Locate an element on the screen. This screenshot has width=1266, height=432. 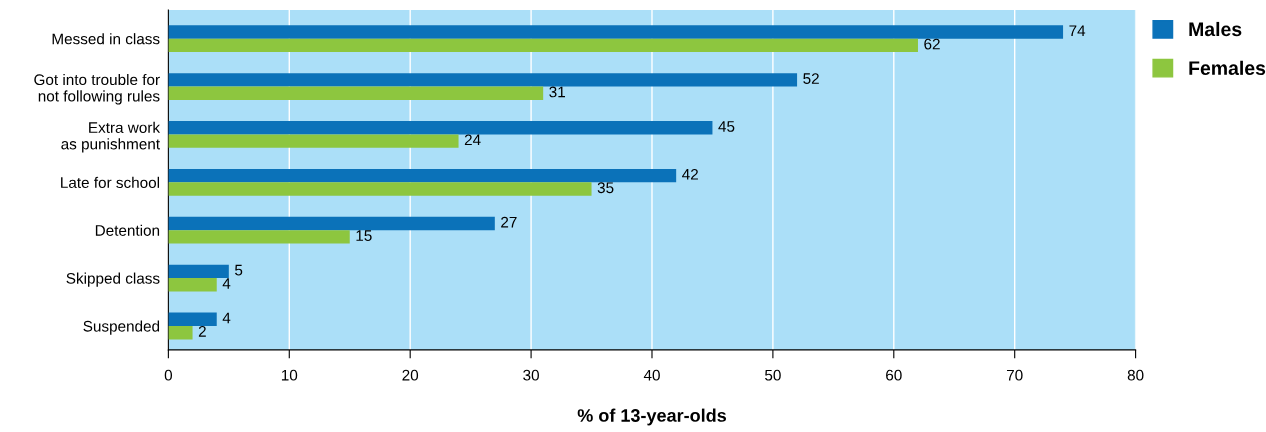
data-label: 15 is located at coordinates (364, 236).